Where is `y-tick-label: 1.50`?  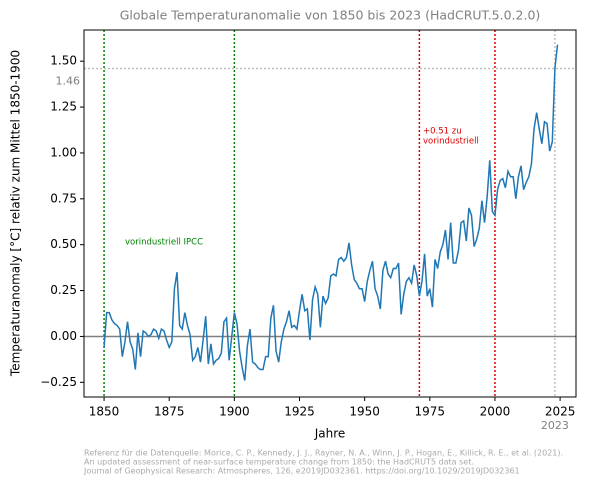 y-tick-label: 1.50 is located at coordinates (63, 61).